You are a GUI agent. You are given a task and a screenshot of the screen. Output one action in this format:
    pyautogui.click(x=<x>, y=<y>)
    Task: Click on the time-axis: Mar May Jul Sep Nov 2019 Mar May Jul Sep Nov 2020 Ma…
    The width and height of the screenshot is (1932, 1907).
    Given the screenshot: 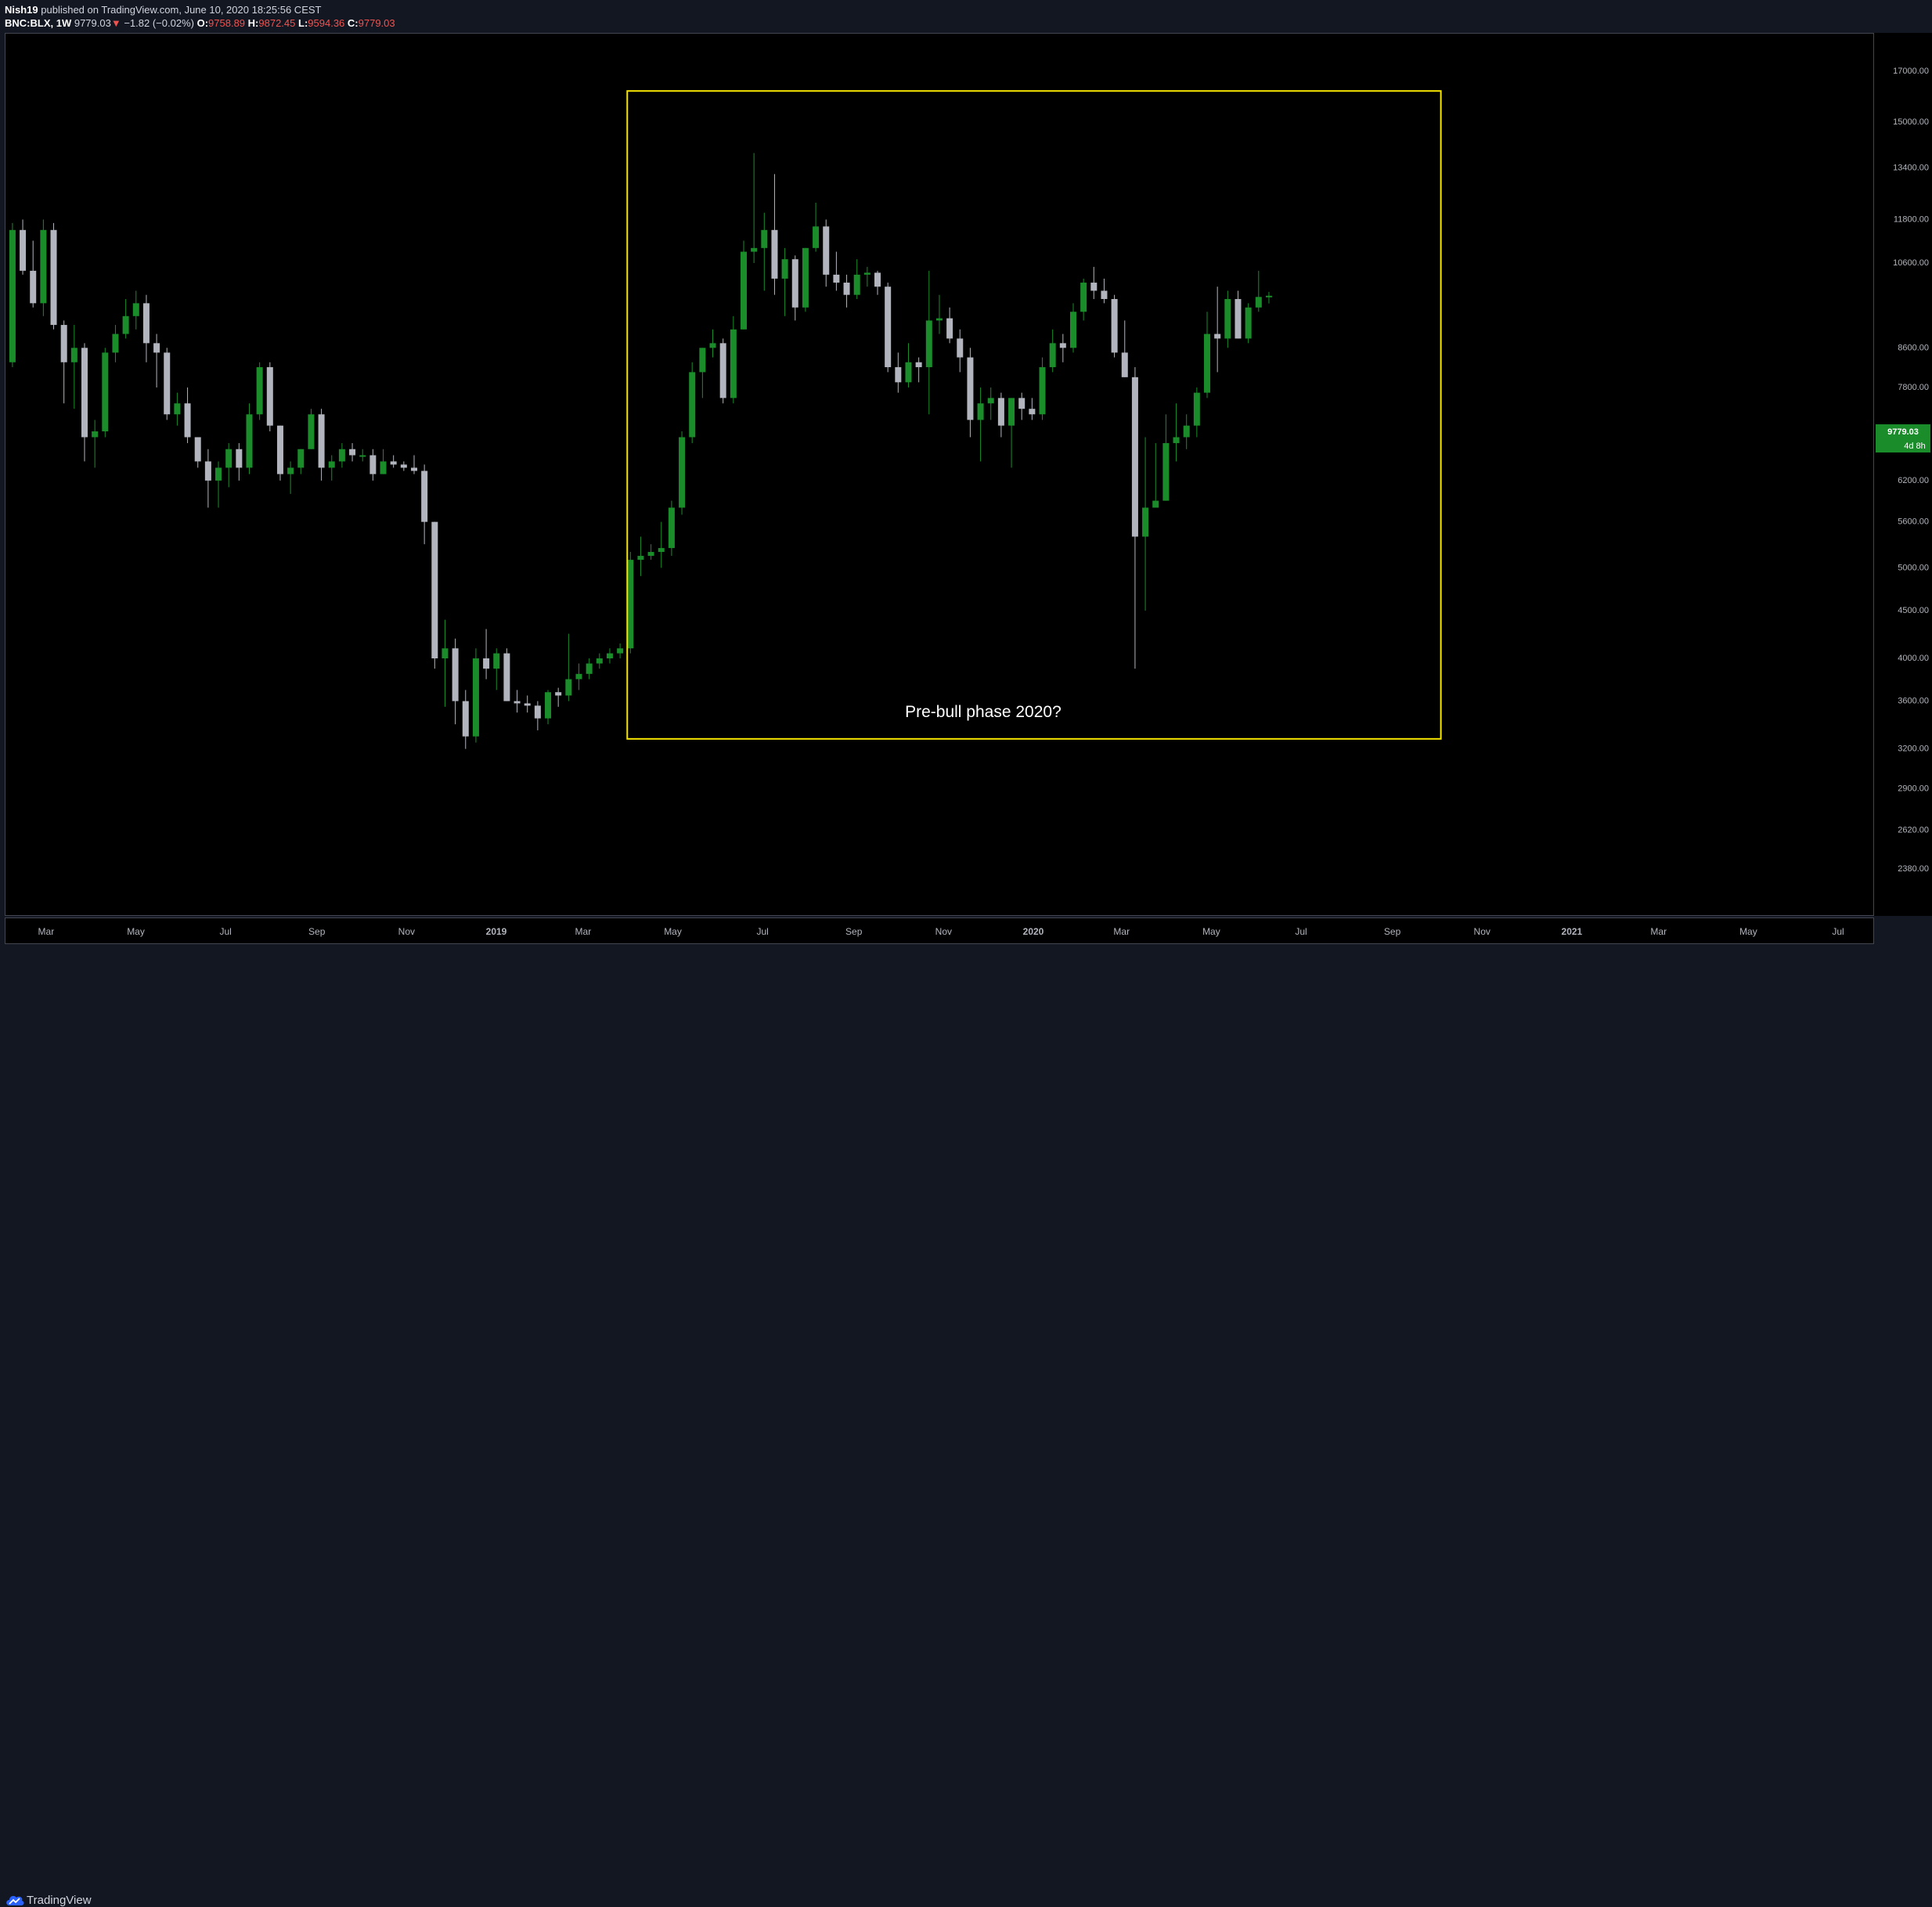 What is the action you would take?
    pyautogui.click(x=939, y=930)
    